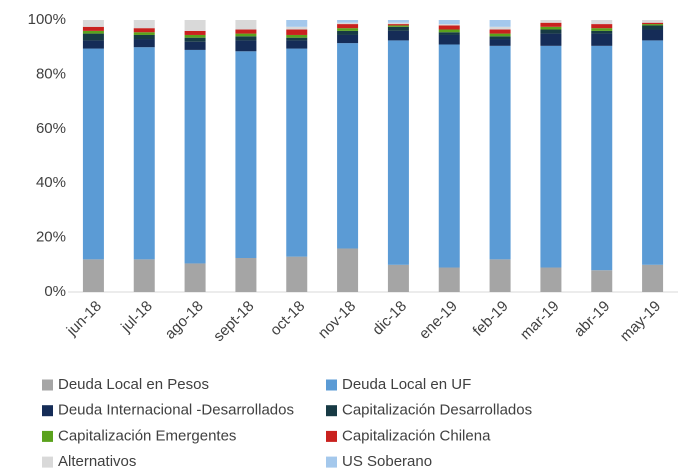  I want to click on legend-label: Capitalización Chilena, so click(416, 435).